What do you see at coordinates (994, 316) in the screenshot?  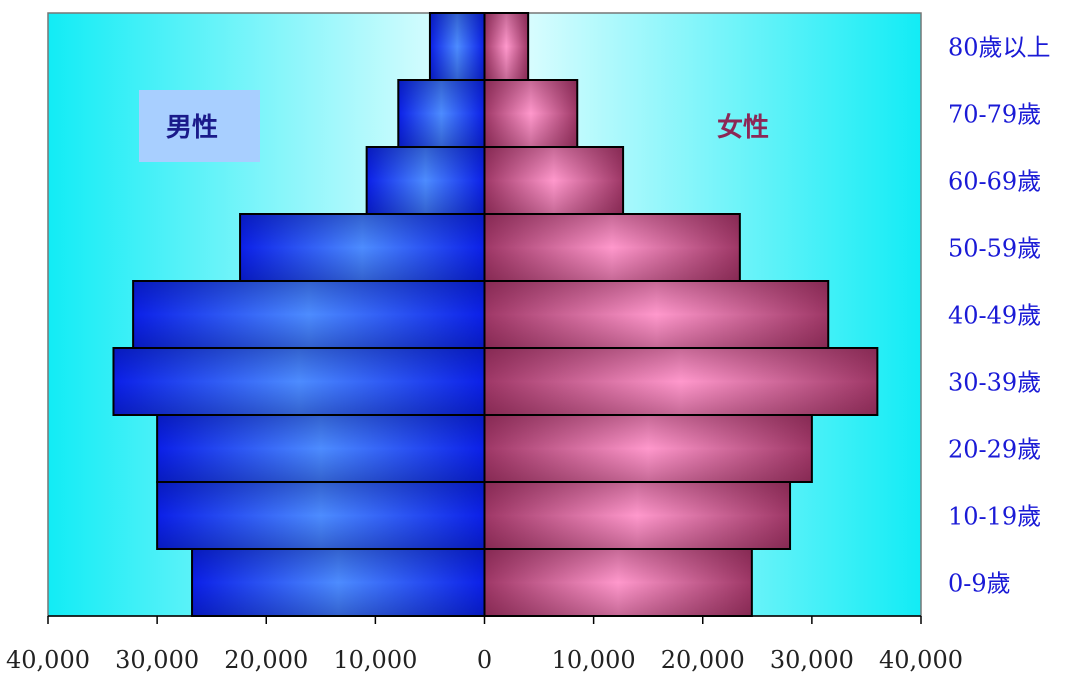 I see `category-label-4: 40-49歲` at bounding box center [994, 316].